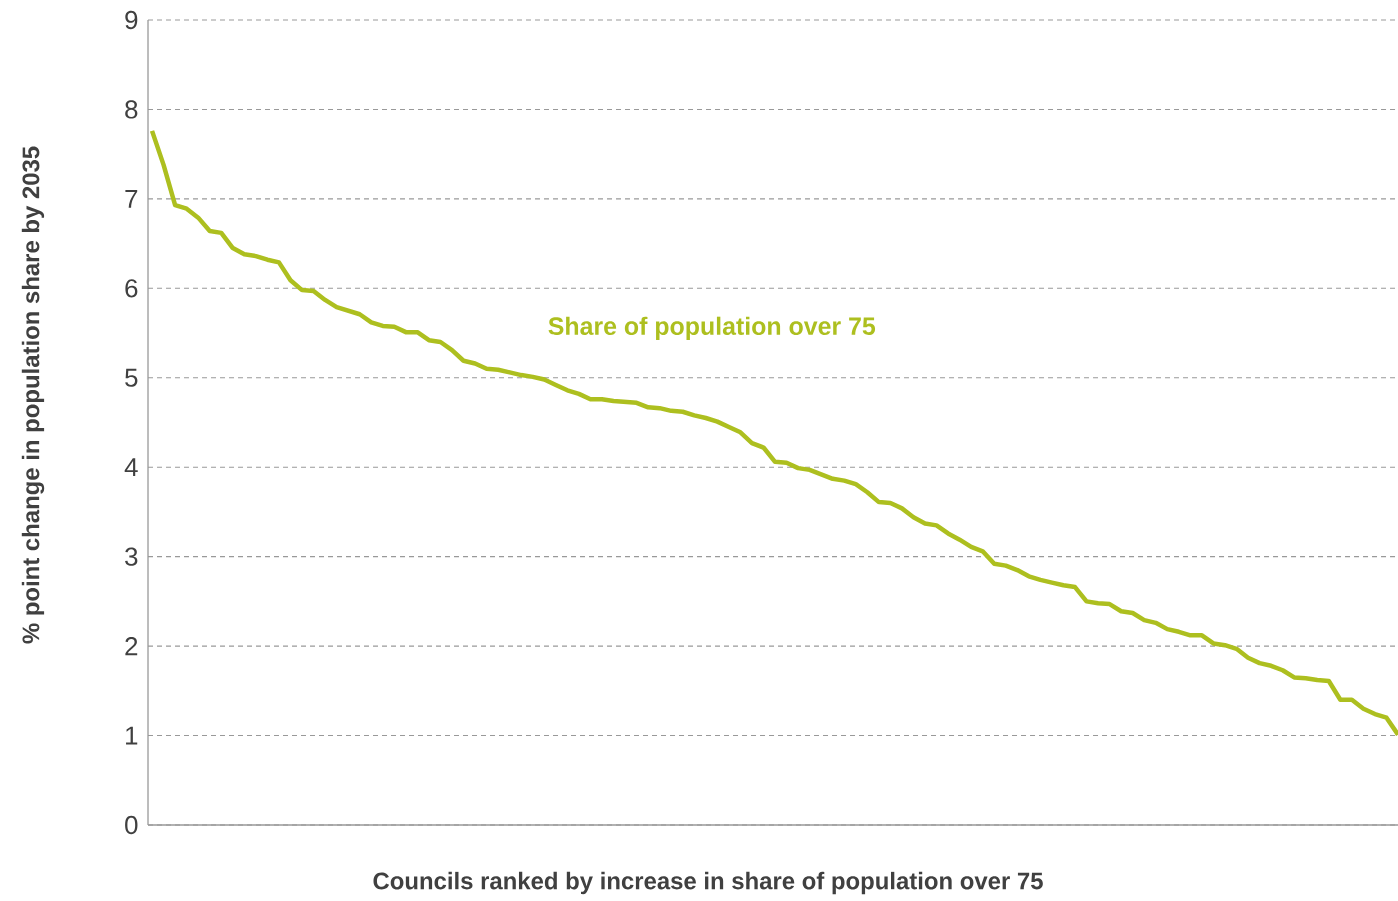 The image size is (1398, 901). I want to click on y-tick-label: 4, so click(131, 467).